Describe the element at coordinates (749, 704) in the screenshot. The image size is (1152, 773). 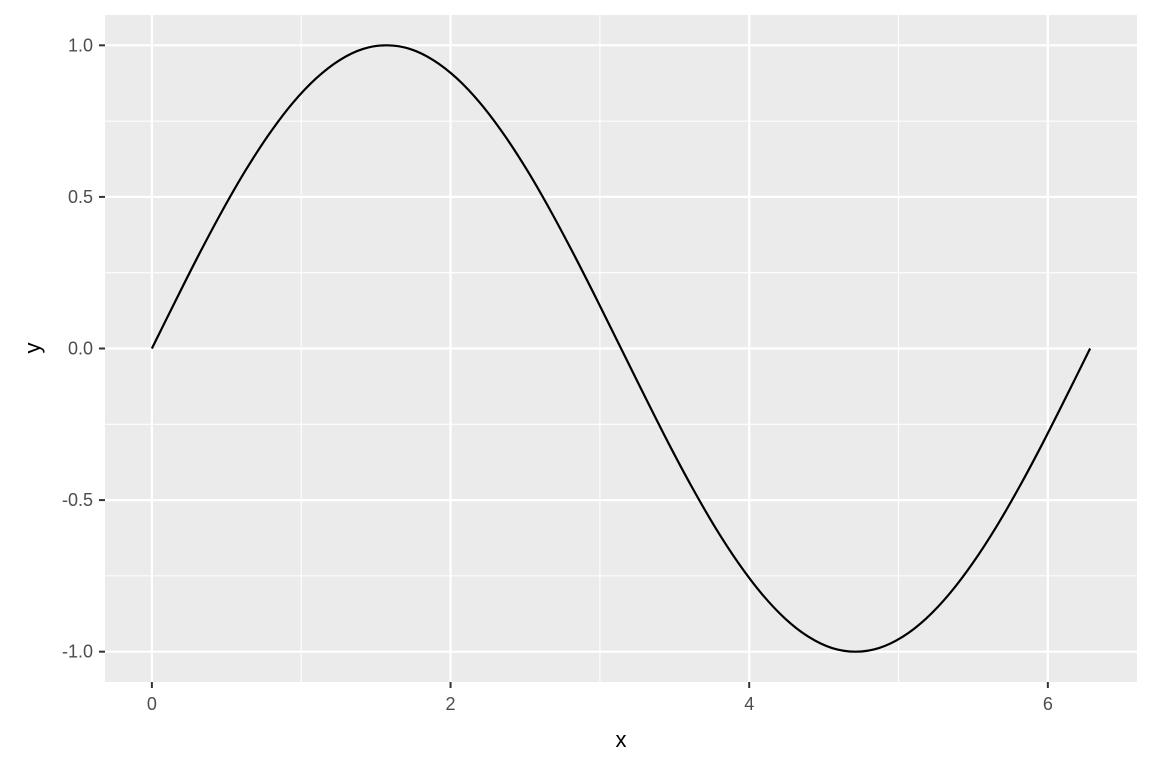
I see `x-tick-label: 4` at that location.